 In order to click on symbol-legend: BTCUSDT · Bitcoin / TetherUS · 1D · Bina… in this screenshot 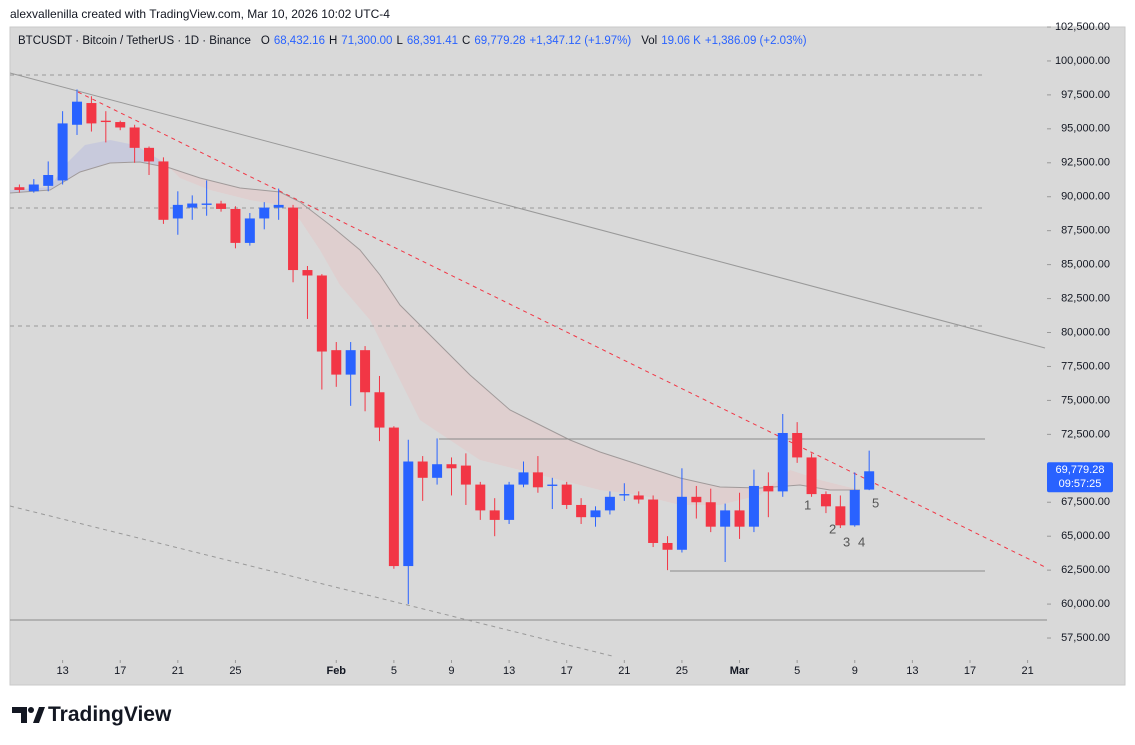, I will do `click(412, 41)`.